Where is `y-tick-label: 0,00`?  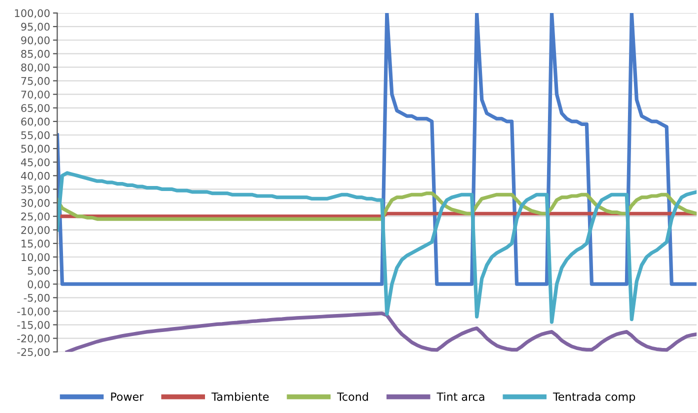
y-tick-label: 0,00 is located at coordinates (39, 285).